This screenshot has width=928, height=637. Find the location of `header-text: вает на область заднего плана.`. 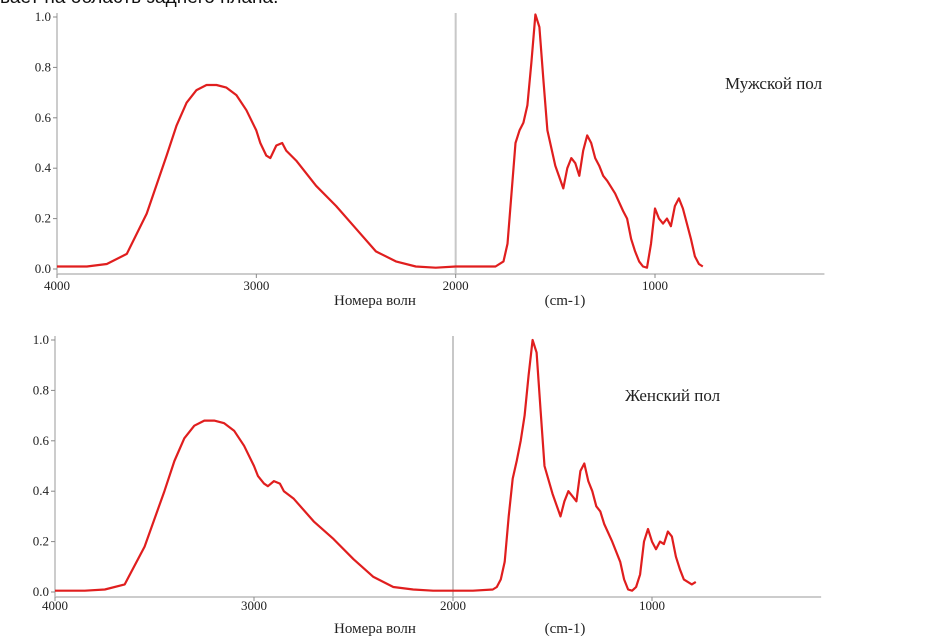

header-text: вает на область заднего плана. is located at coordinates (139, 4).